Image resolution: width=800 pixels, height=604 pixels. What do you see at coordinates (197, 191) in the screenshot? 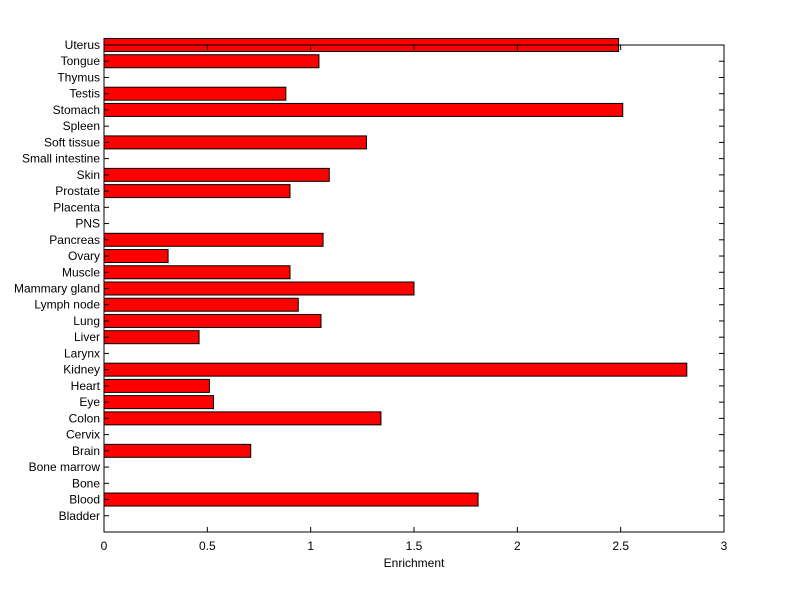
I see `bar-prostate` at bounding box center [197, 191].